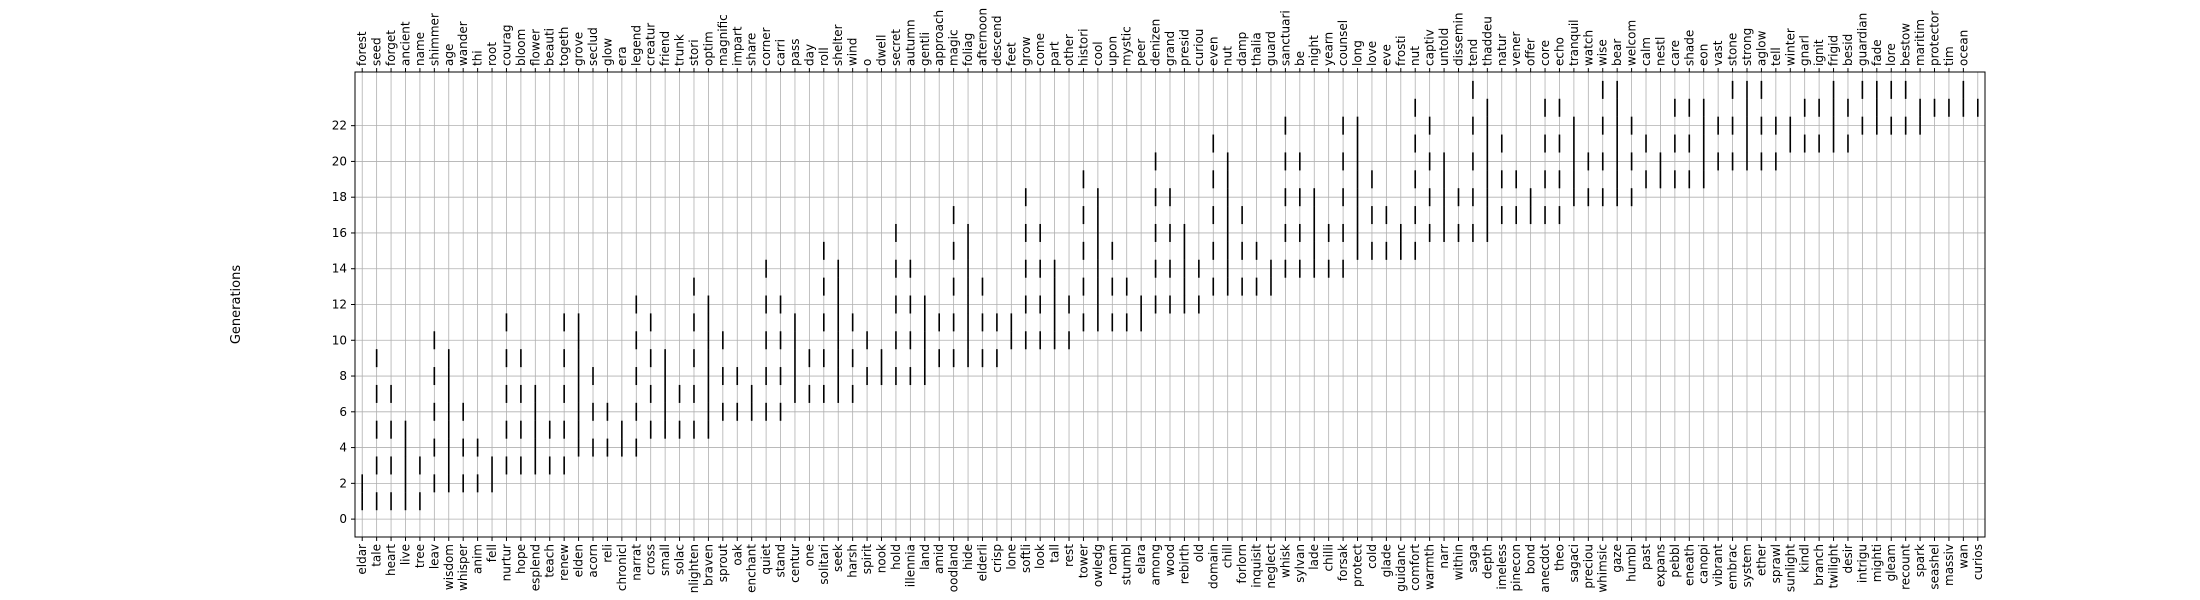  Describe the element at coordinates (343, 412) in the screenshot. I see `y-tick-label: 6` at that location.